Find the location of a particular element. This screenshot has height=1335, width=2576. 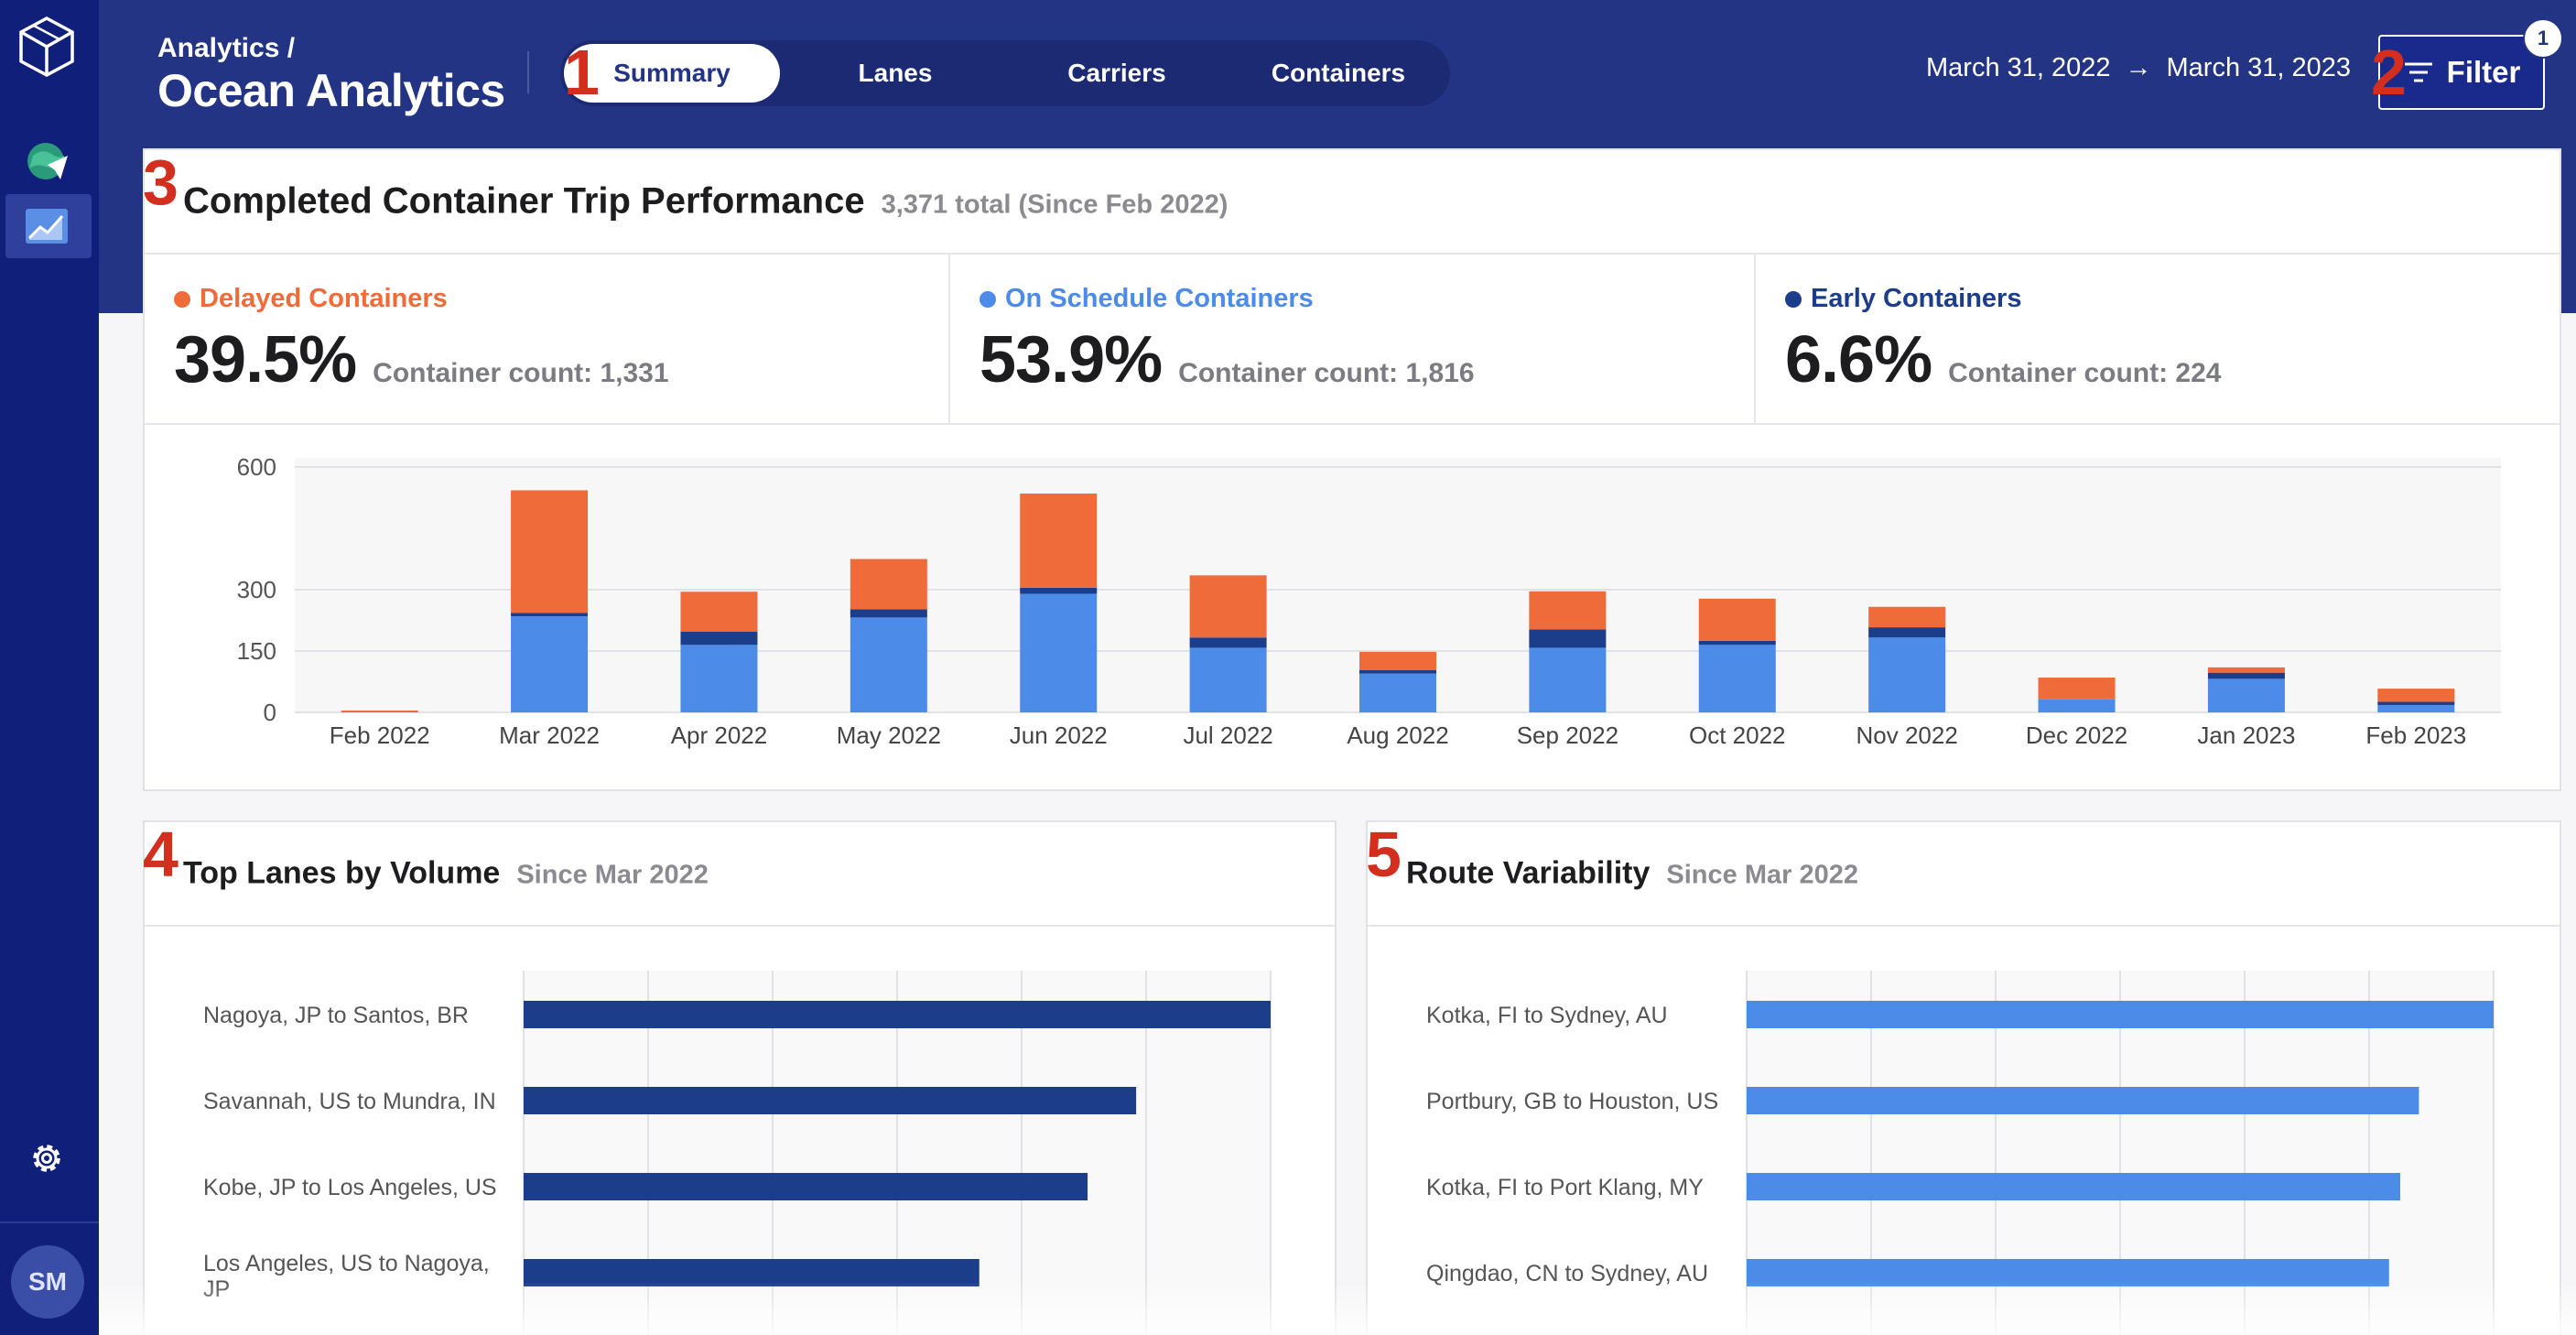

marker-4: 4 is located at coordinates (161, 855).